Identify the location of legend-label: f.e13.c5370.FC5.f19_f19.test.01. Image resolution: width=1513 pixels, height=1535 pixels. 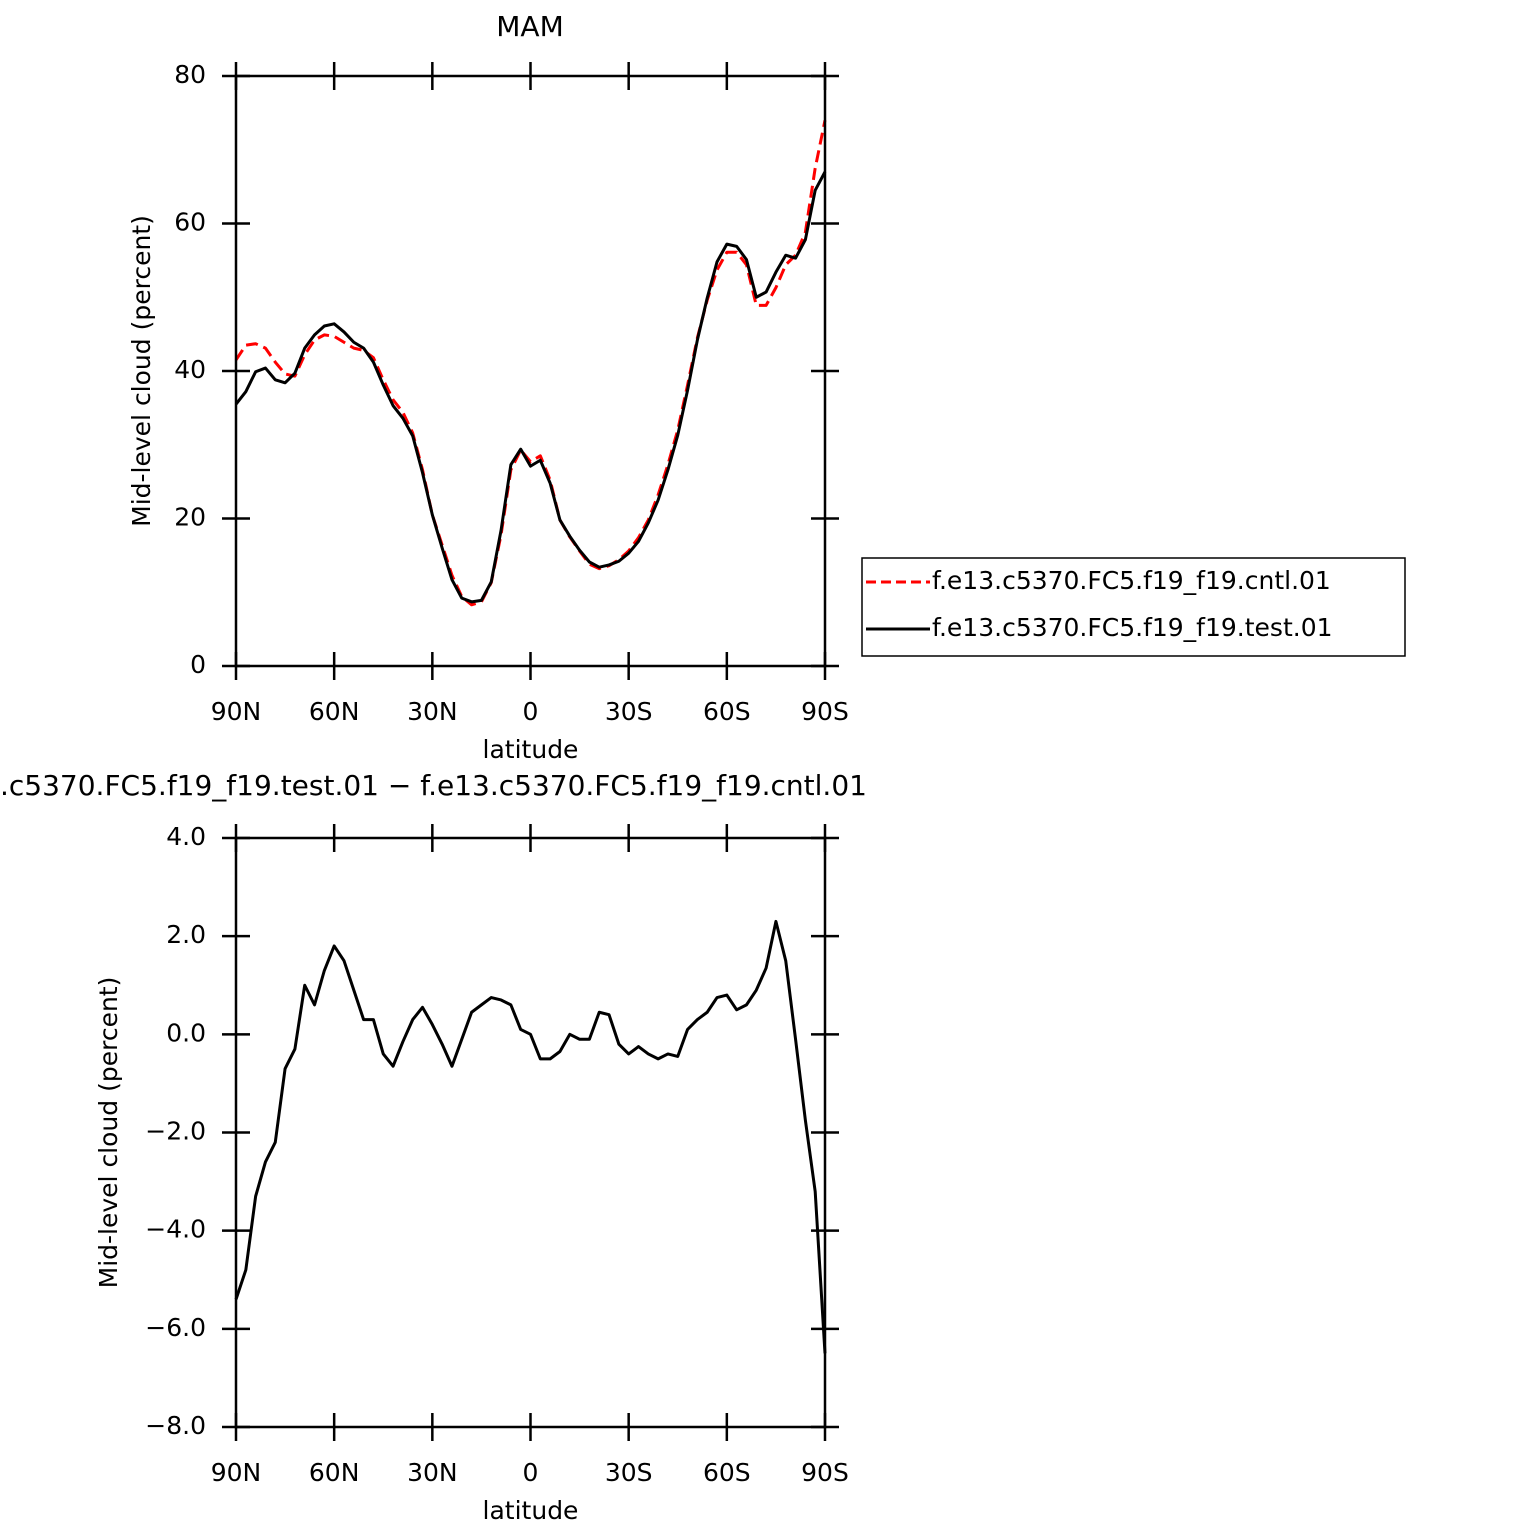
(1132, 627).